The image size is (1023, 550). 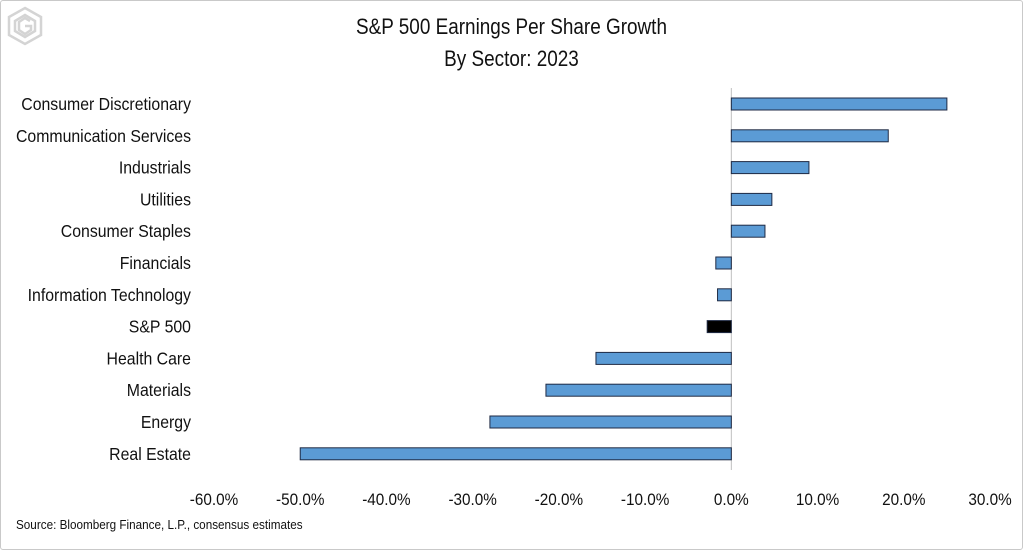 What do you see at coordinates (103, 136) in the screenshot?
I see `category-label: Communication Services` at bounding box center [103, 136].